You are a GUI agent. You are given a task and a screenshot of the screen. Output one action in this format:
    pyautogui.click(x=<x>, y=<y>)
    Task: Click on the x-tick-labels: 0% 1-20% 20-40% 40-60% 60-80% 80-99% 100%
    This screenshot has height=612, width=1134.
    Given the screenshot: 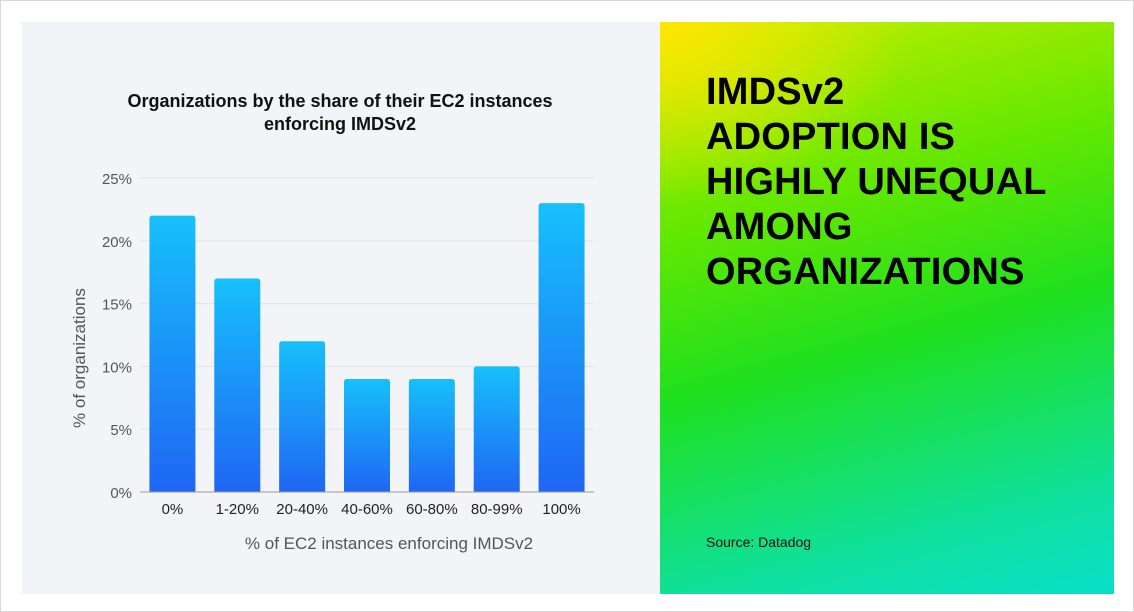 What is the action you would take?
    pyautogui.click(x=371, y=509)
    